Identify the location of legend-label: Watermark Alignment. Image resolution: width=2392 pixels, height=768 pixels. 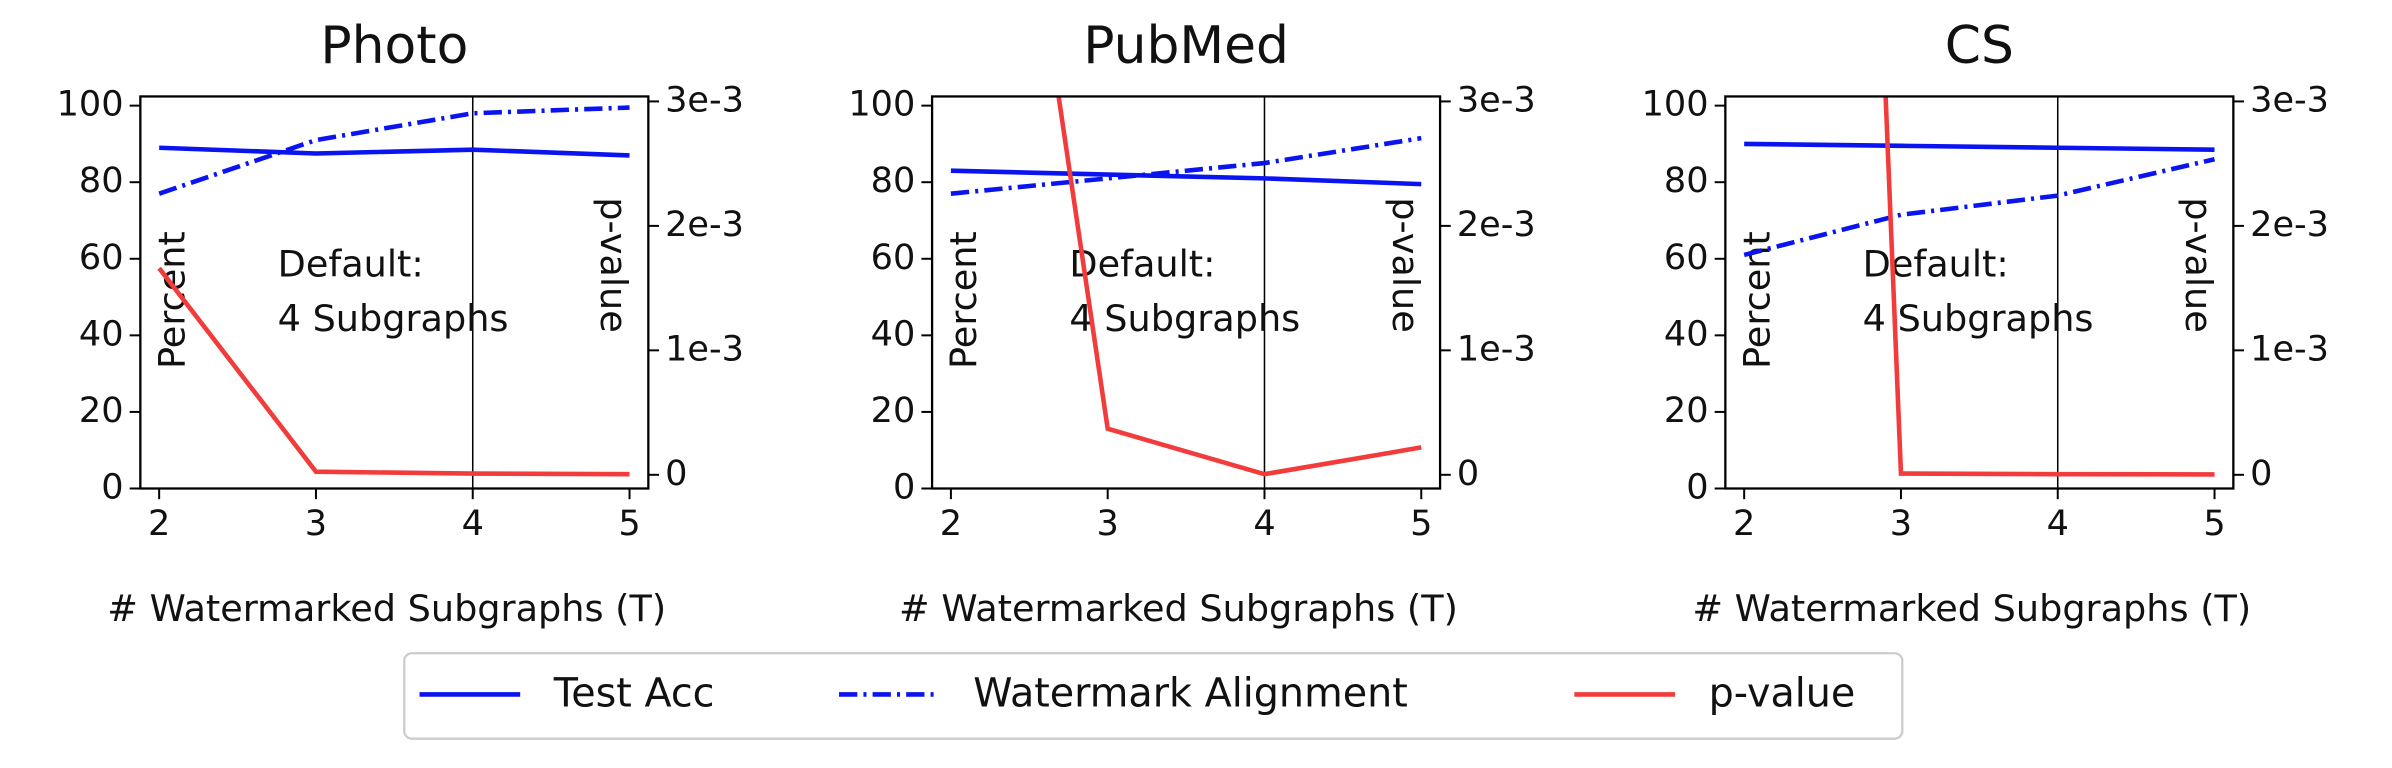
(1190, 693).